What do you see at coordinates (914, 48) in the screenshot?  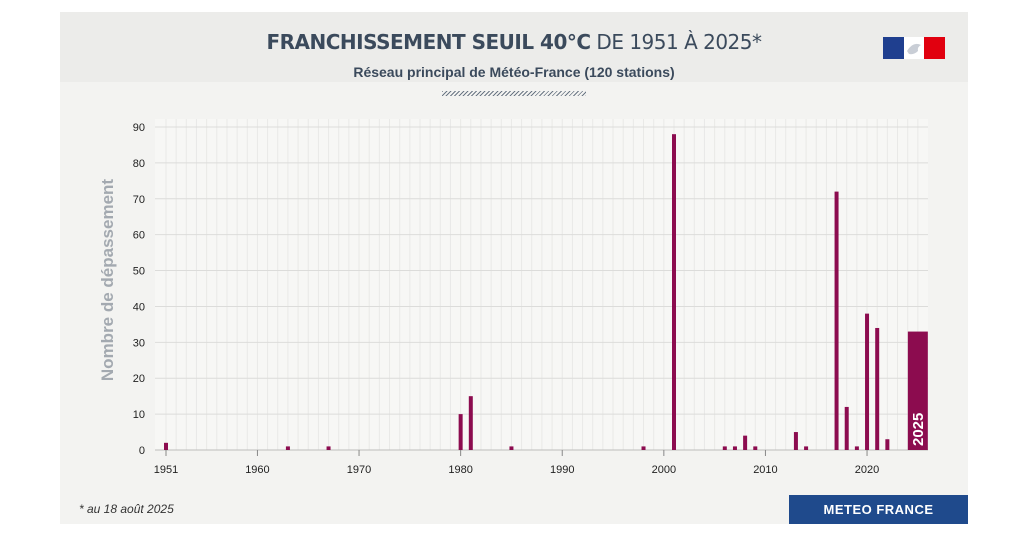 I see `republique-francaise-logo-icon` at bounding box center [914, 48].